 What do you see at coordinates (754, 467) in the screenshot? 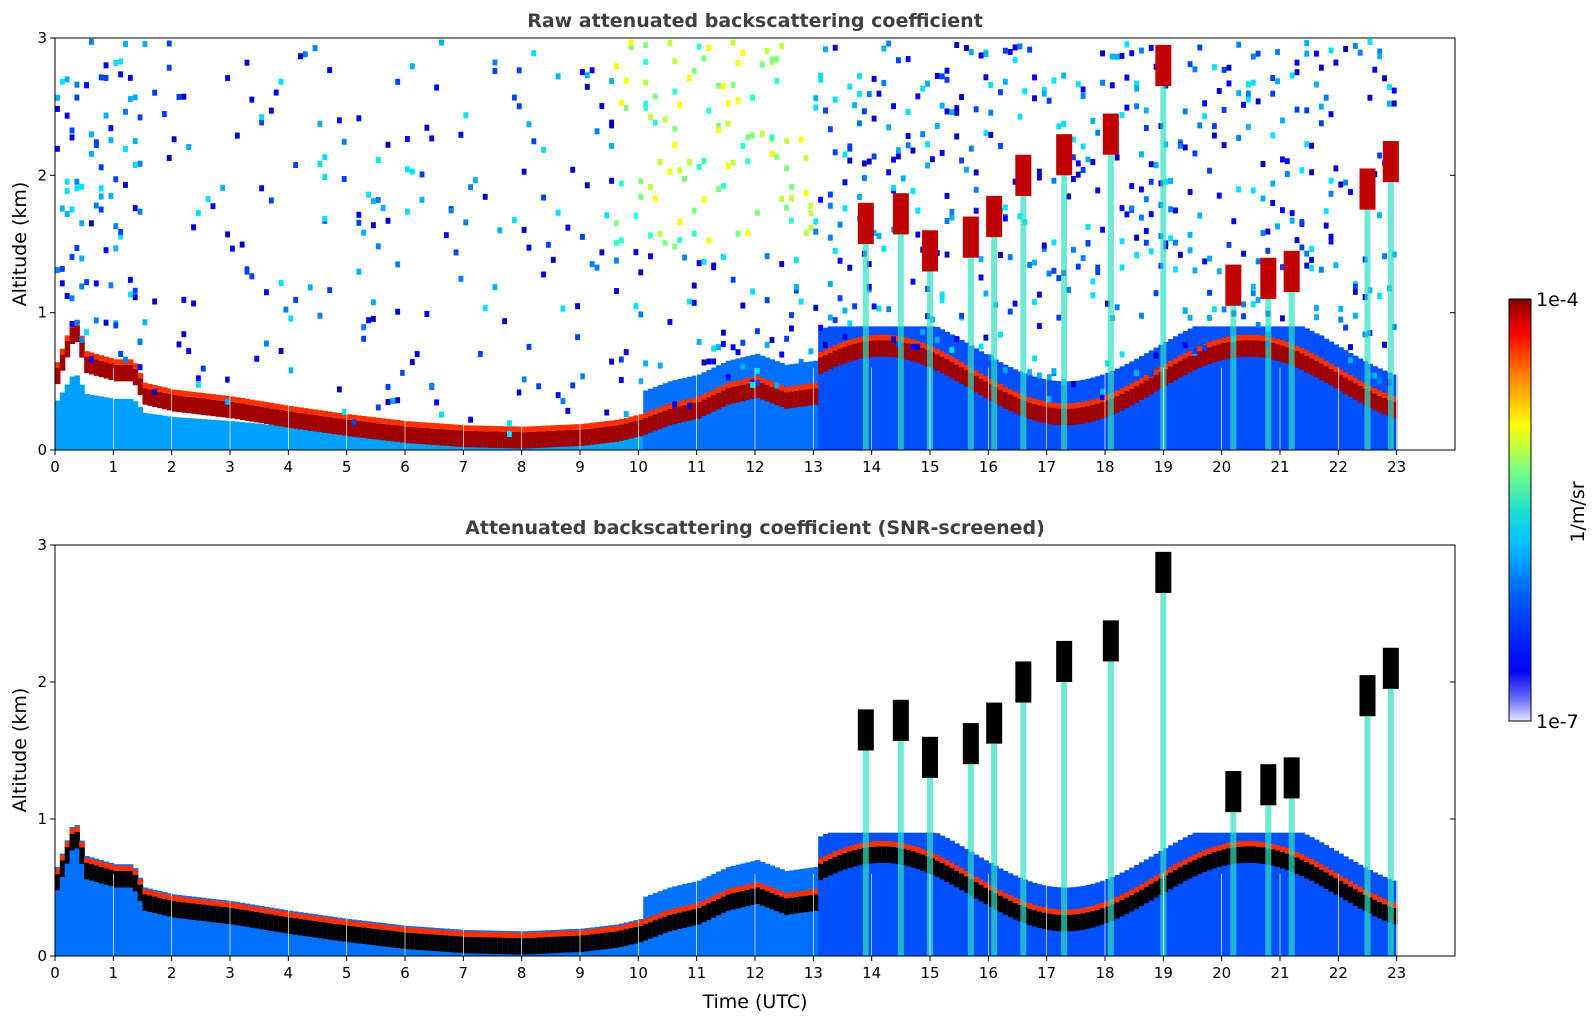
I see `x-tick-label: 12` at bounding box center [754, 467].